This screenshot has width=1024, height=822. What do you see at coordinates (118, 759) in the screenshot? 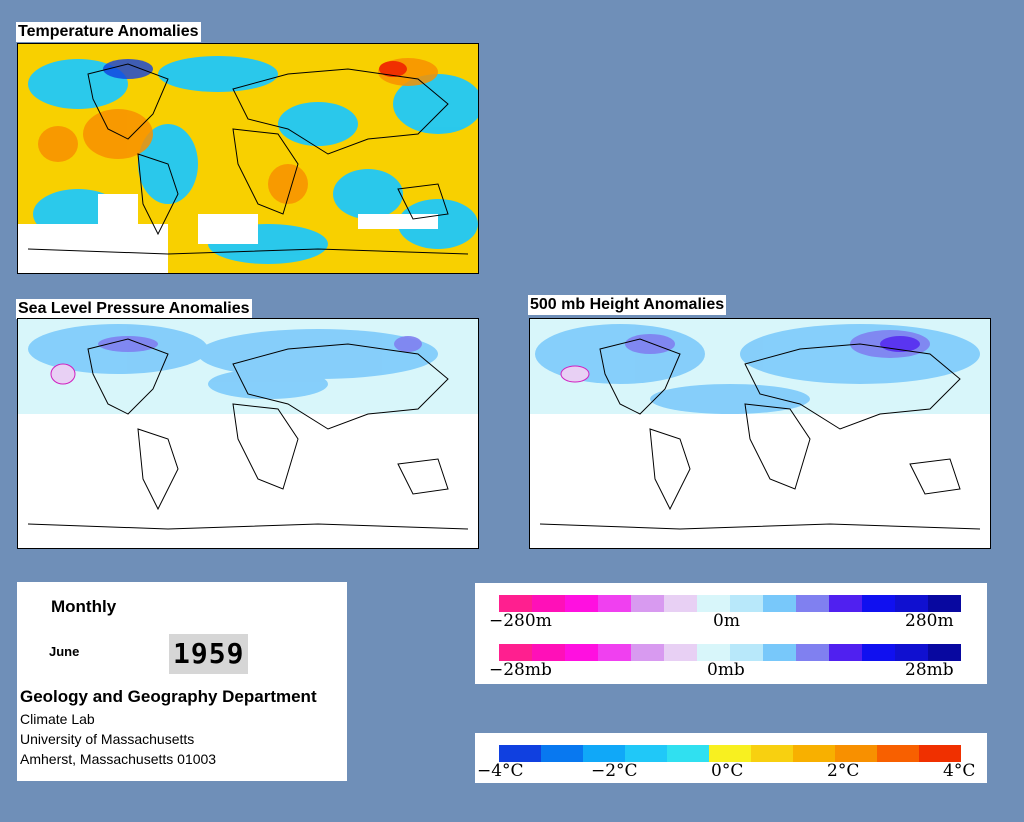
I see `address-line: Amherst, Massachusetts 01003` at bounding box center [118, 759].